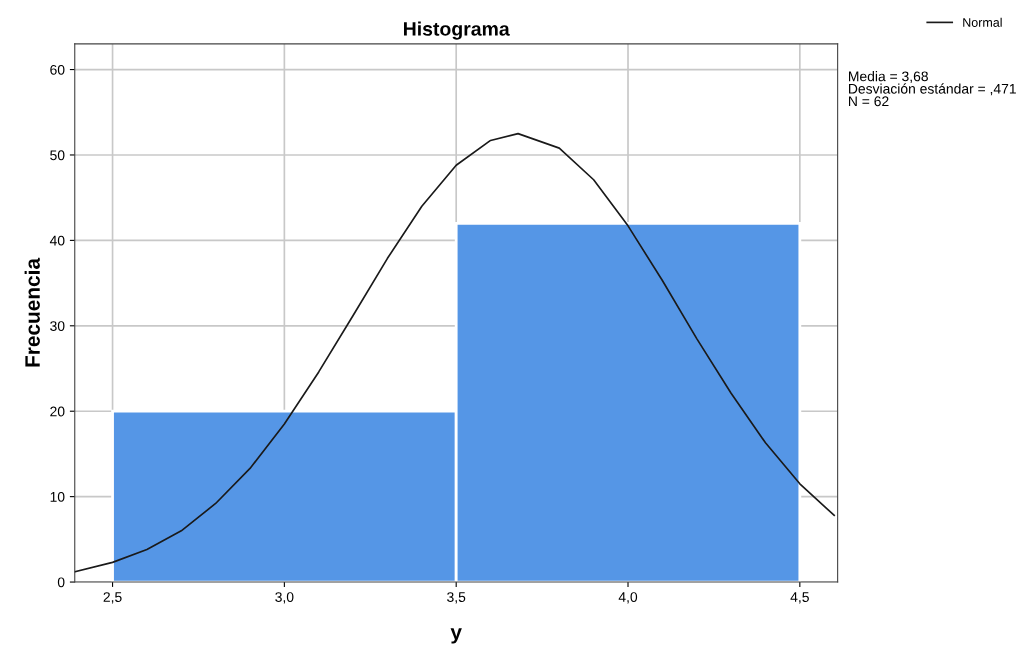 The height and width of the screenshot is (646, 1024). I want to click on x-tick-label: 3,0, so click(284, 598).